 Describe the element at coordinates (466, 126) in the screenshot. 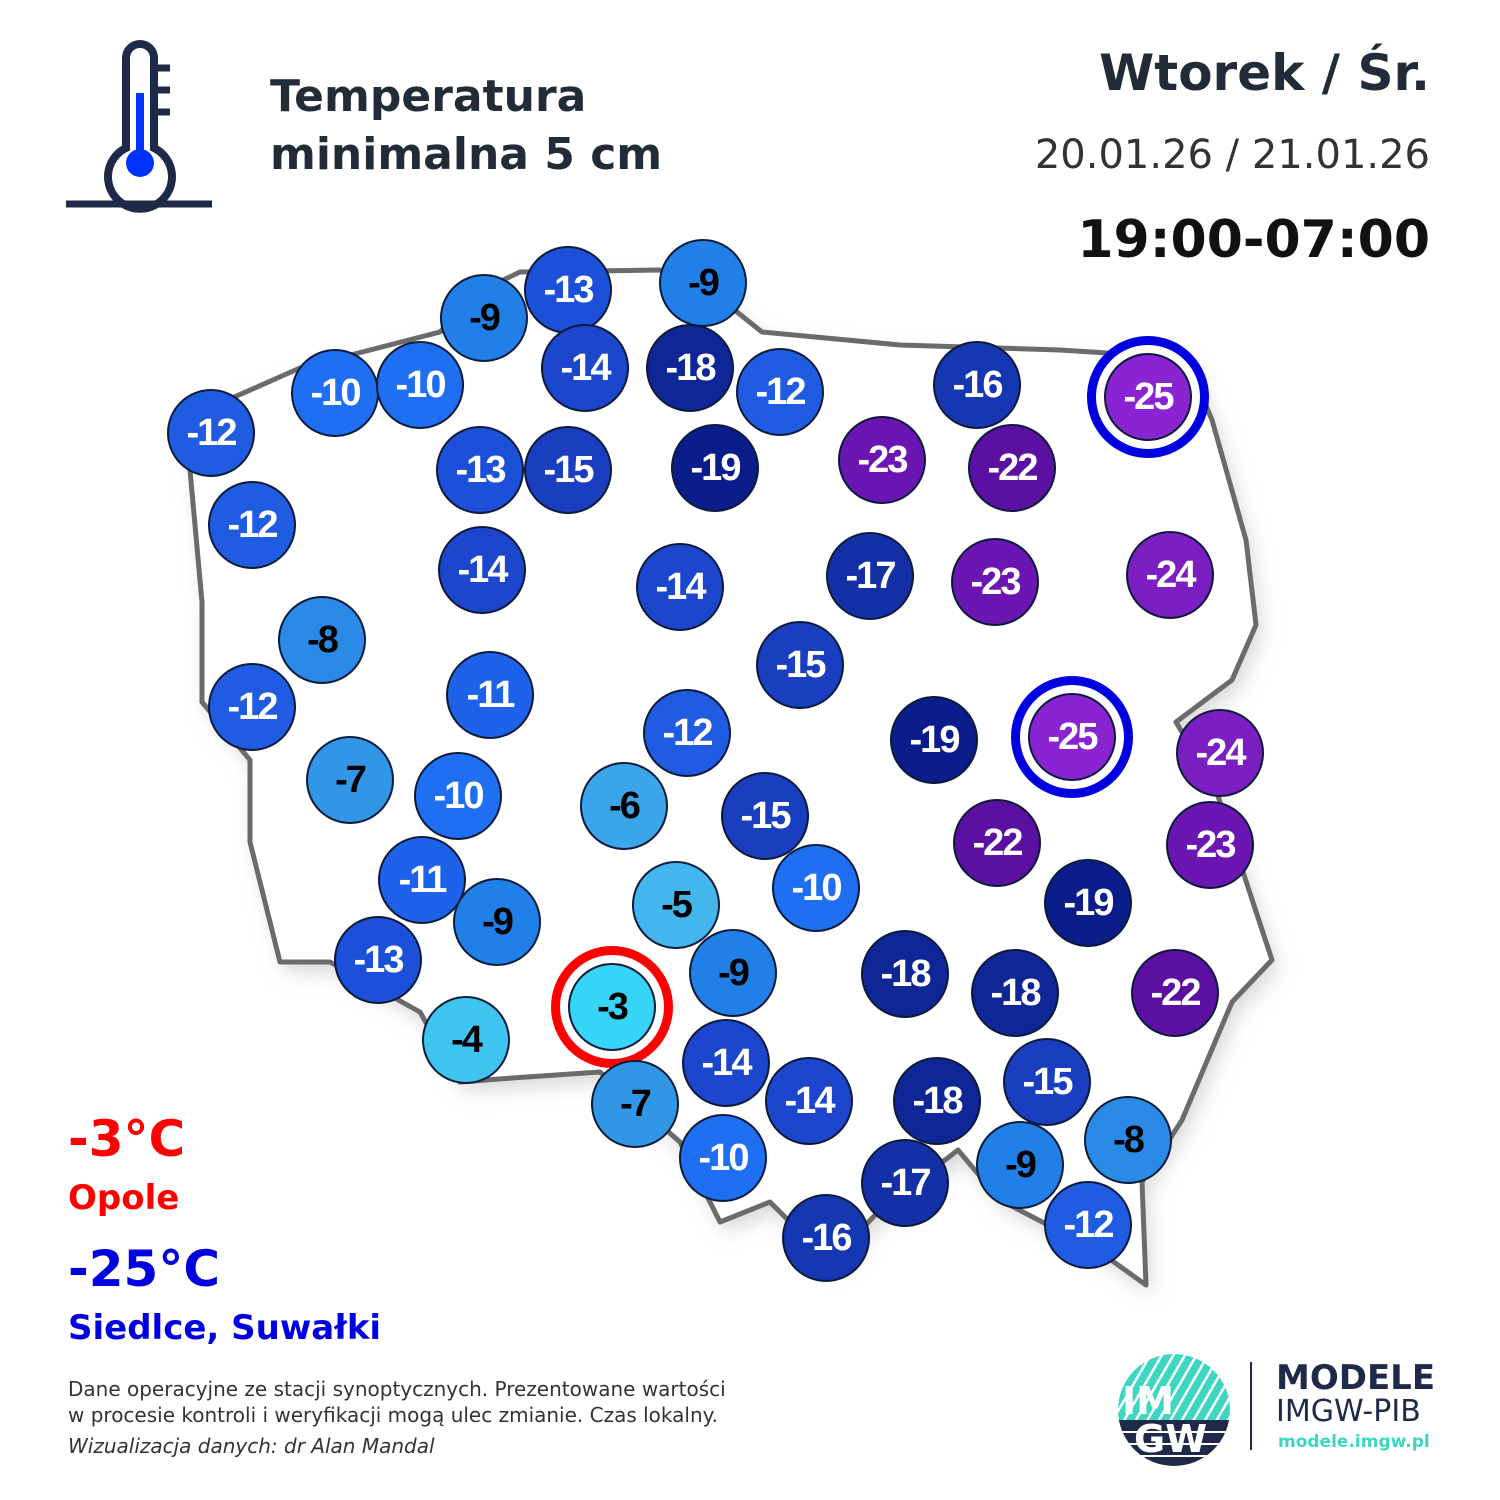

I see `map-title: Temperatura minimalna 5 cm` at that location.